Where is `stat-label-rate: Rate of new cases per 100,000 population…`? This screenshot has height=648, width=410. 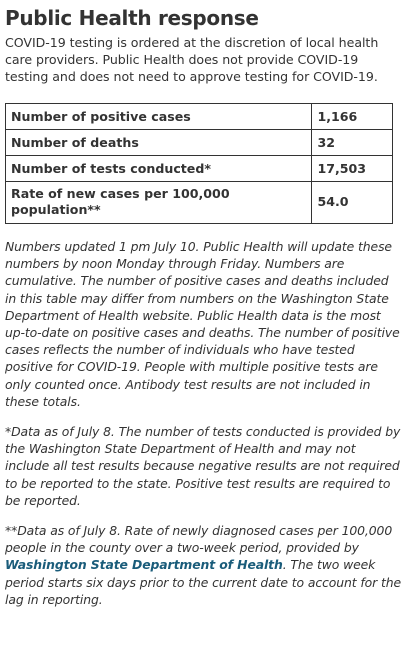
stat-label-rate: Rate of new cases per 100,000 population… is located at coordinates (158, 202).